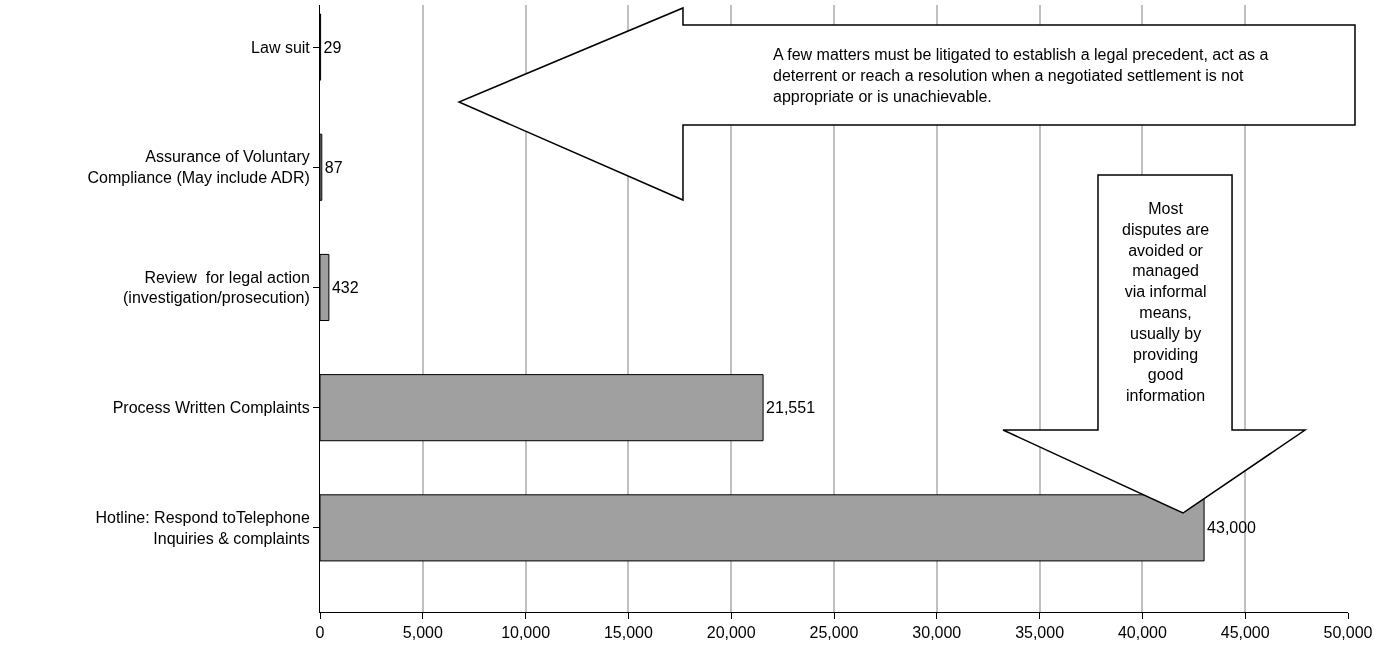 This screenshot has width=1389, height=654. I want to click on x-tick-label: 15,000, so click(628, 633).